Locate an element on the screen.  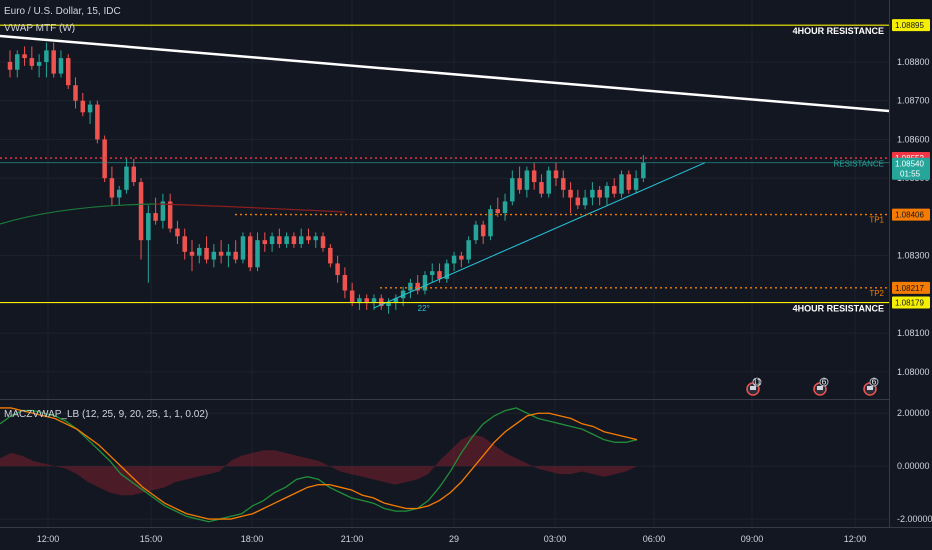
price-tick-label: 1.08000 is located at coordinates (913, 372).